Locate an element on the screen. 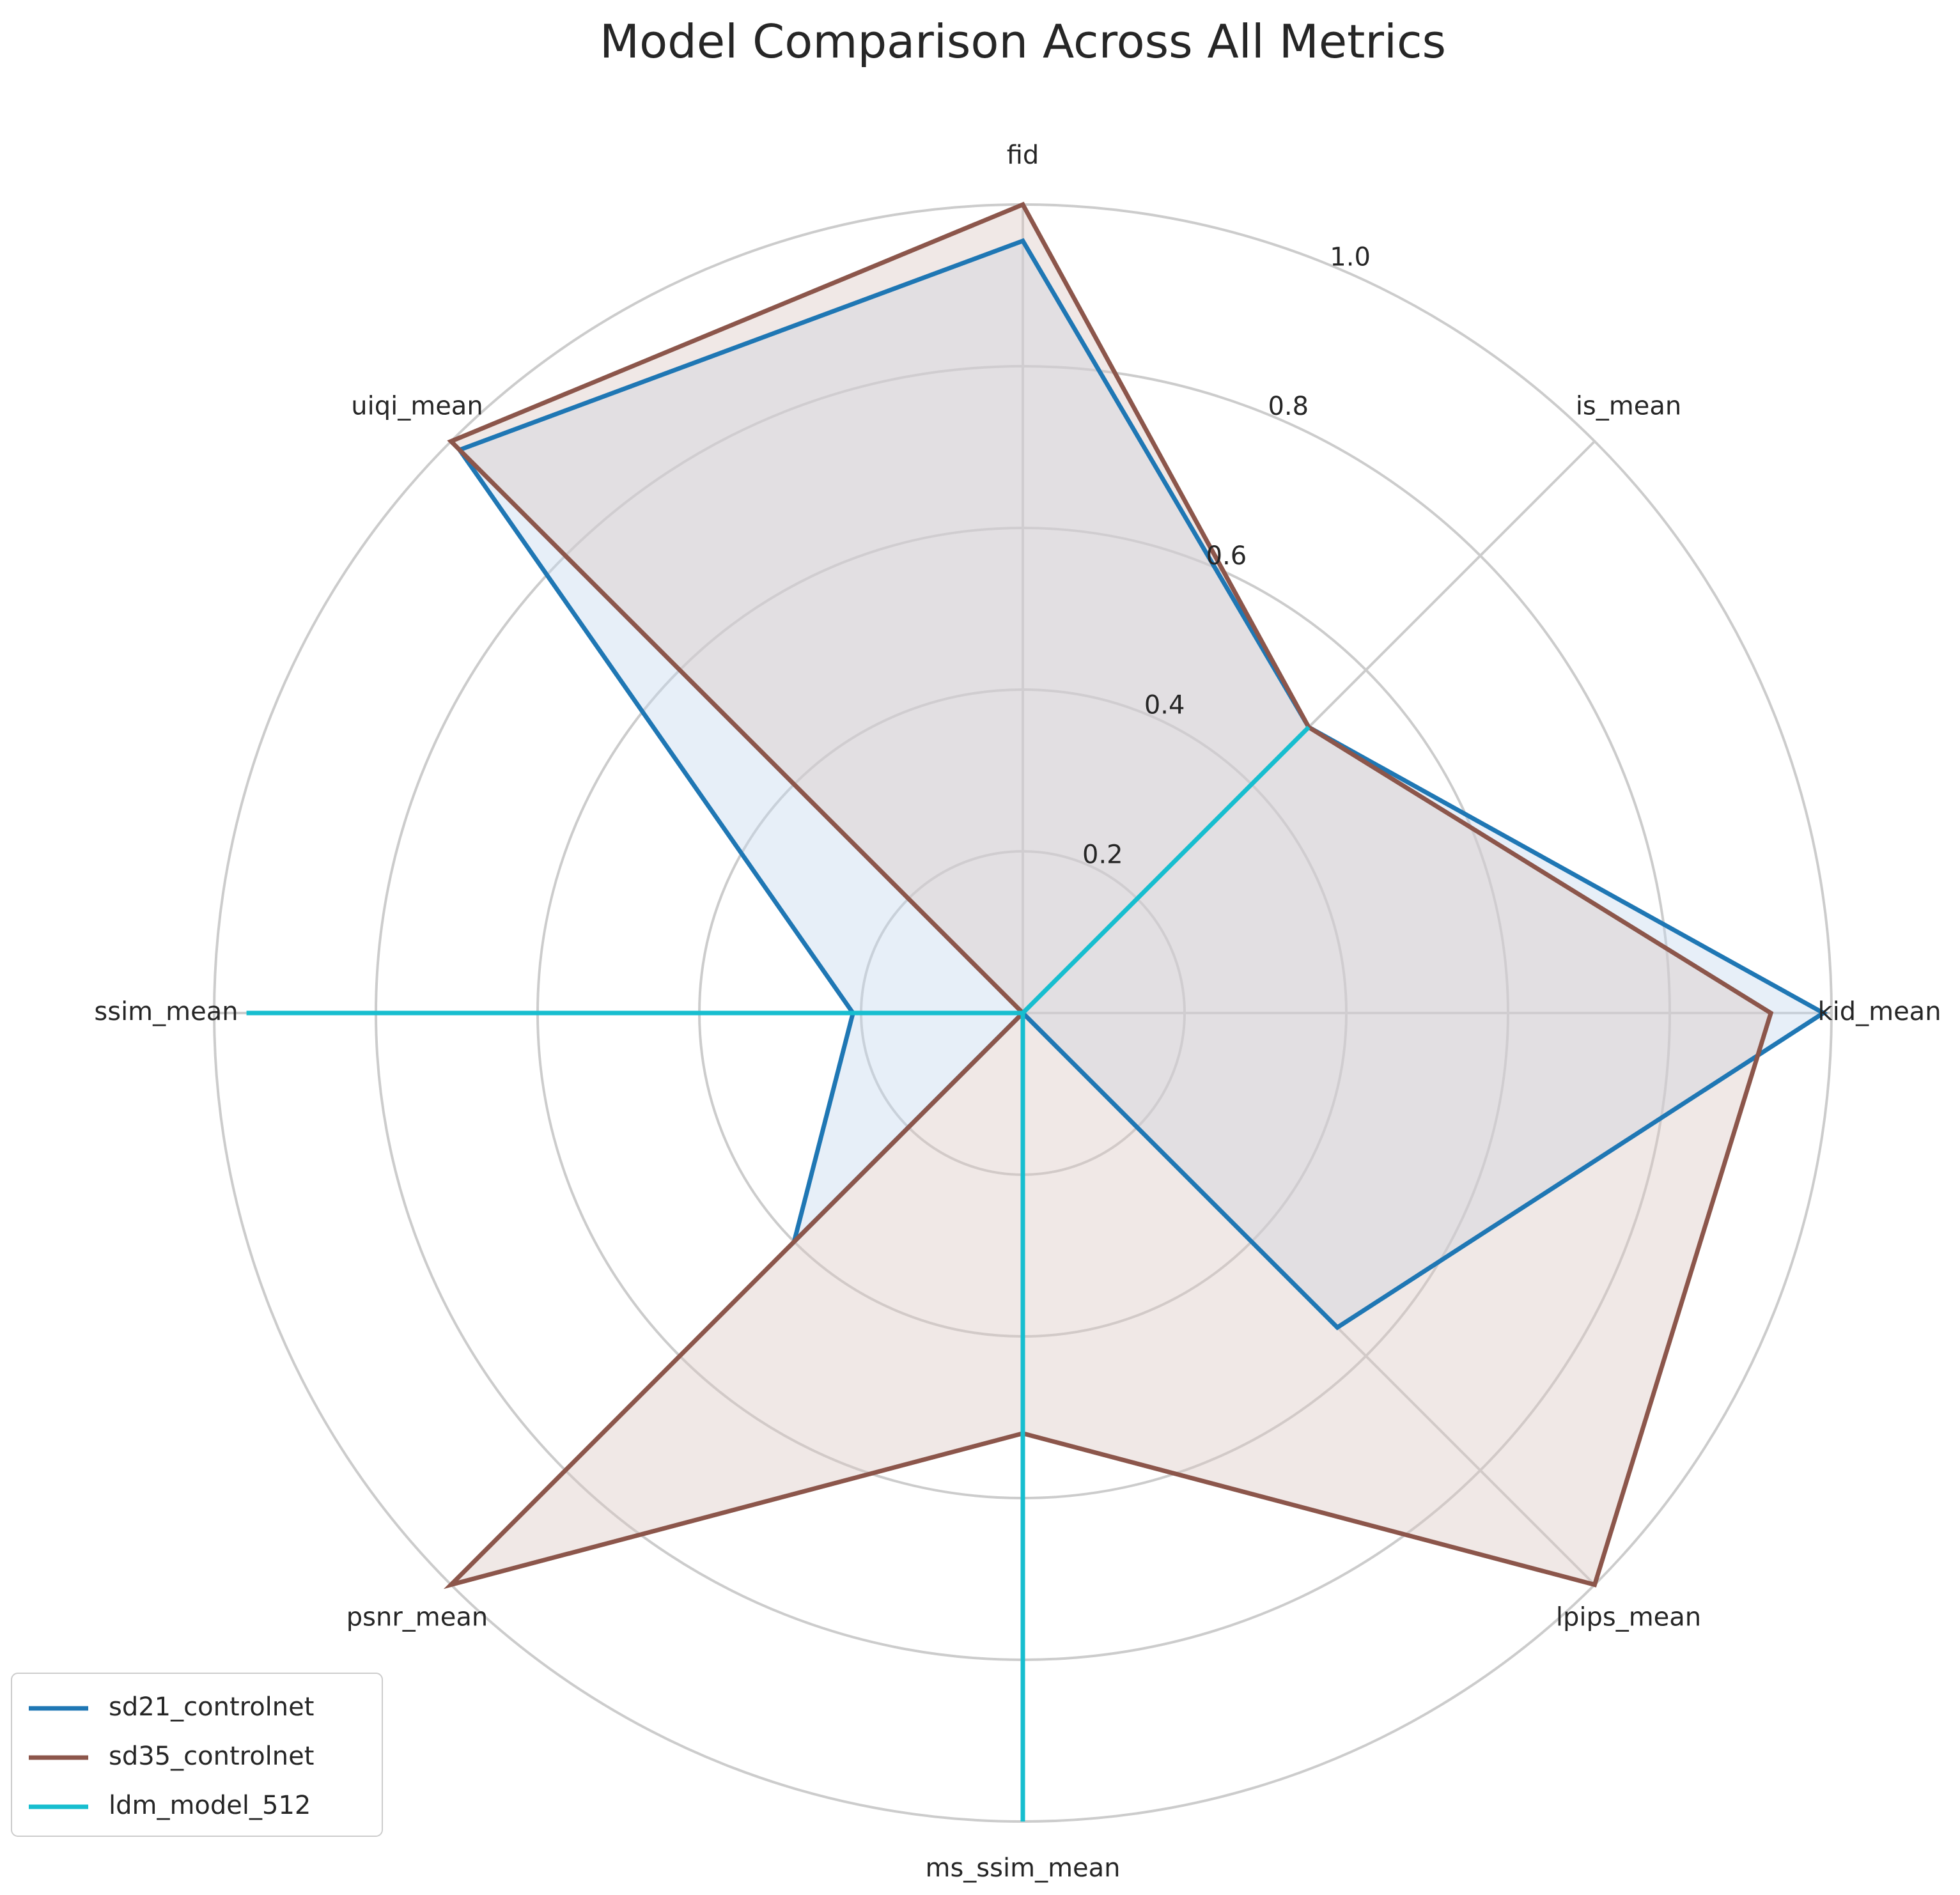 The image size is (1960, 1895). legend-box is located at coordinates (197, 1755).